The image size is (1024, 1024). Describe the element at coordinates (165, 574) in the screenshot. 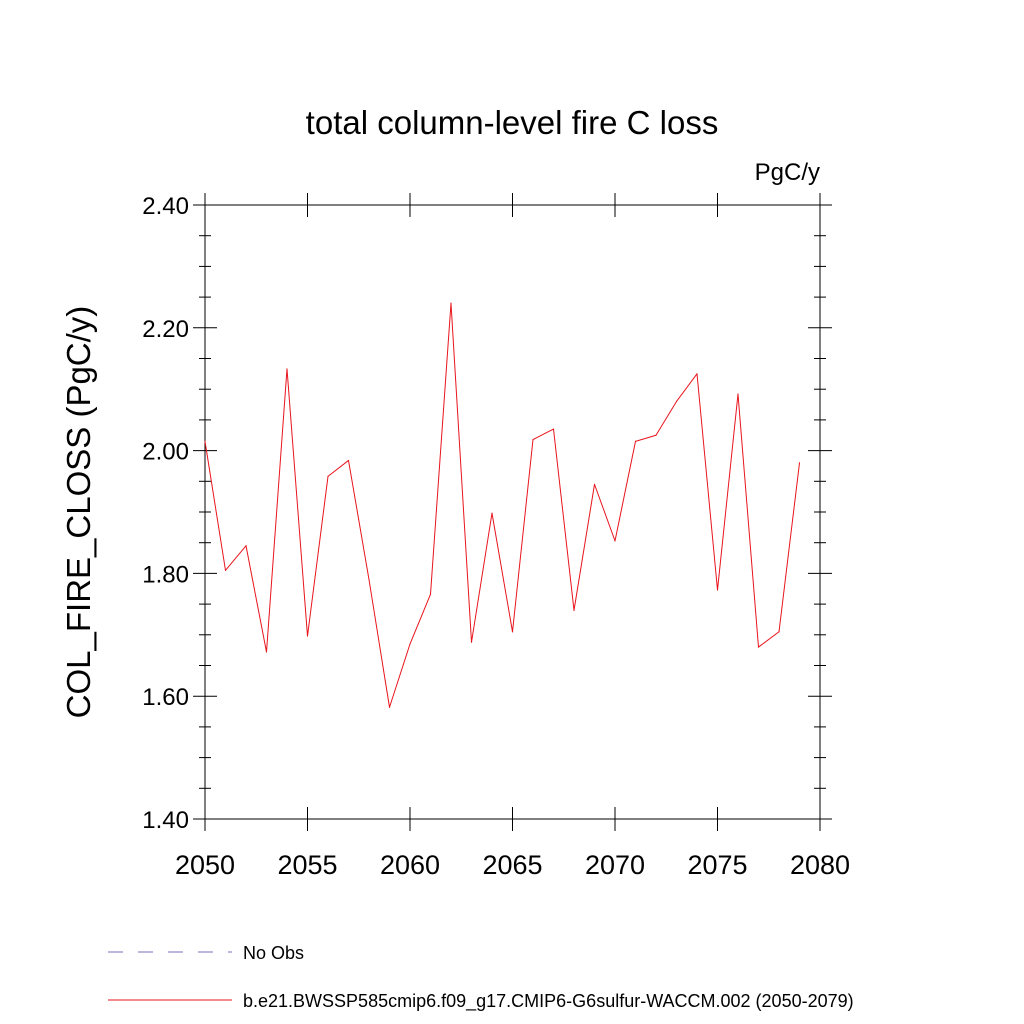

I see `y-tick-label: 1.80` at that location.